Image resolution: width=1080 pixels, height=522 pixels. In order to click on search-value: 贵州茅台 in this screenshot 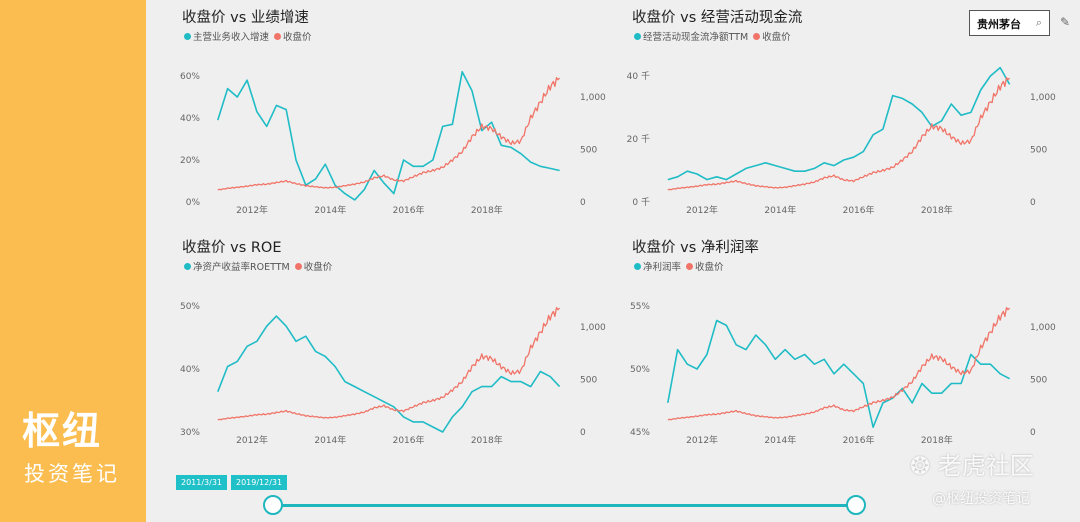, I will do `click(999, 24)`.